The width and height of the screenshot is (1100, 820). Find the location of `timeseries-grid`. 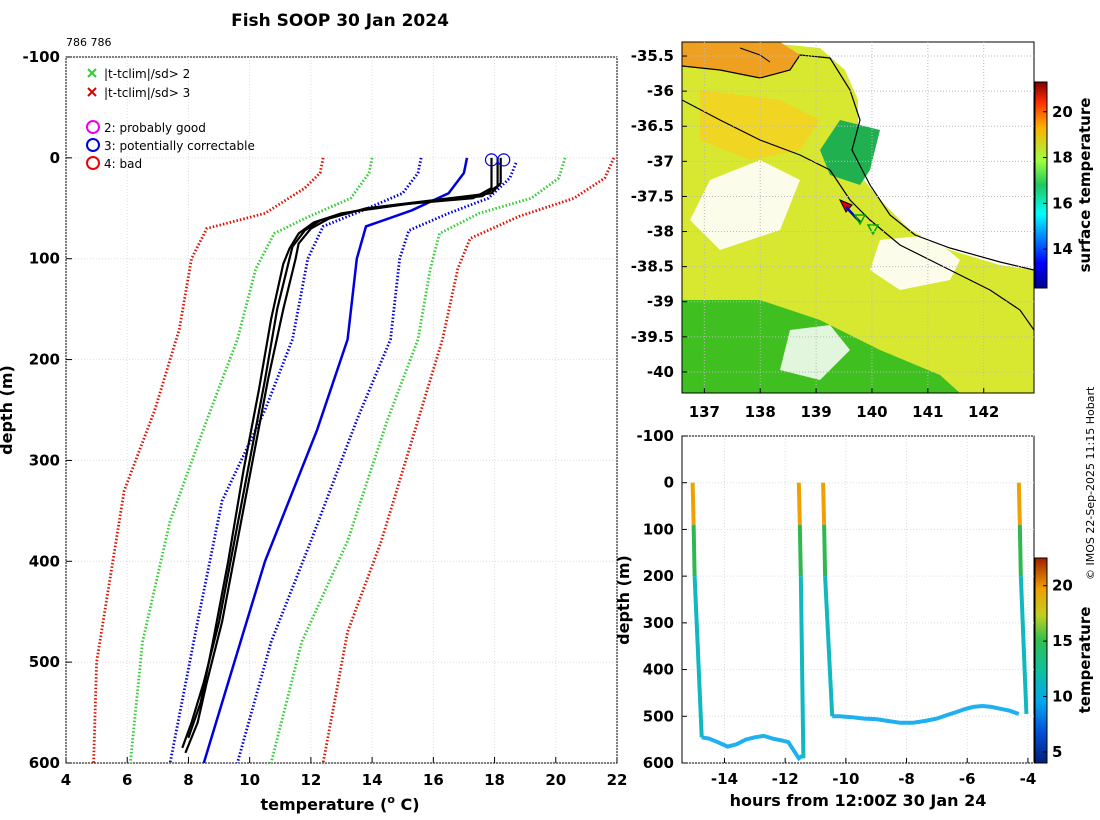

timeseries-grid is located at coordinates (858, 599).